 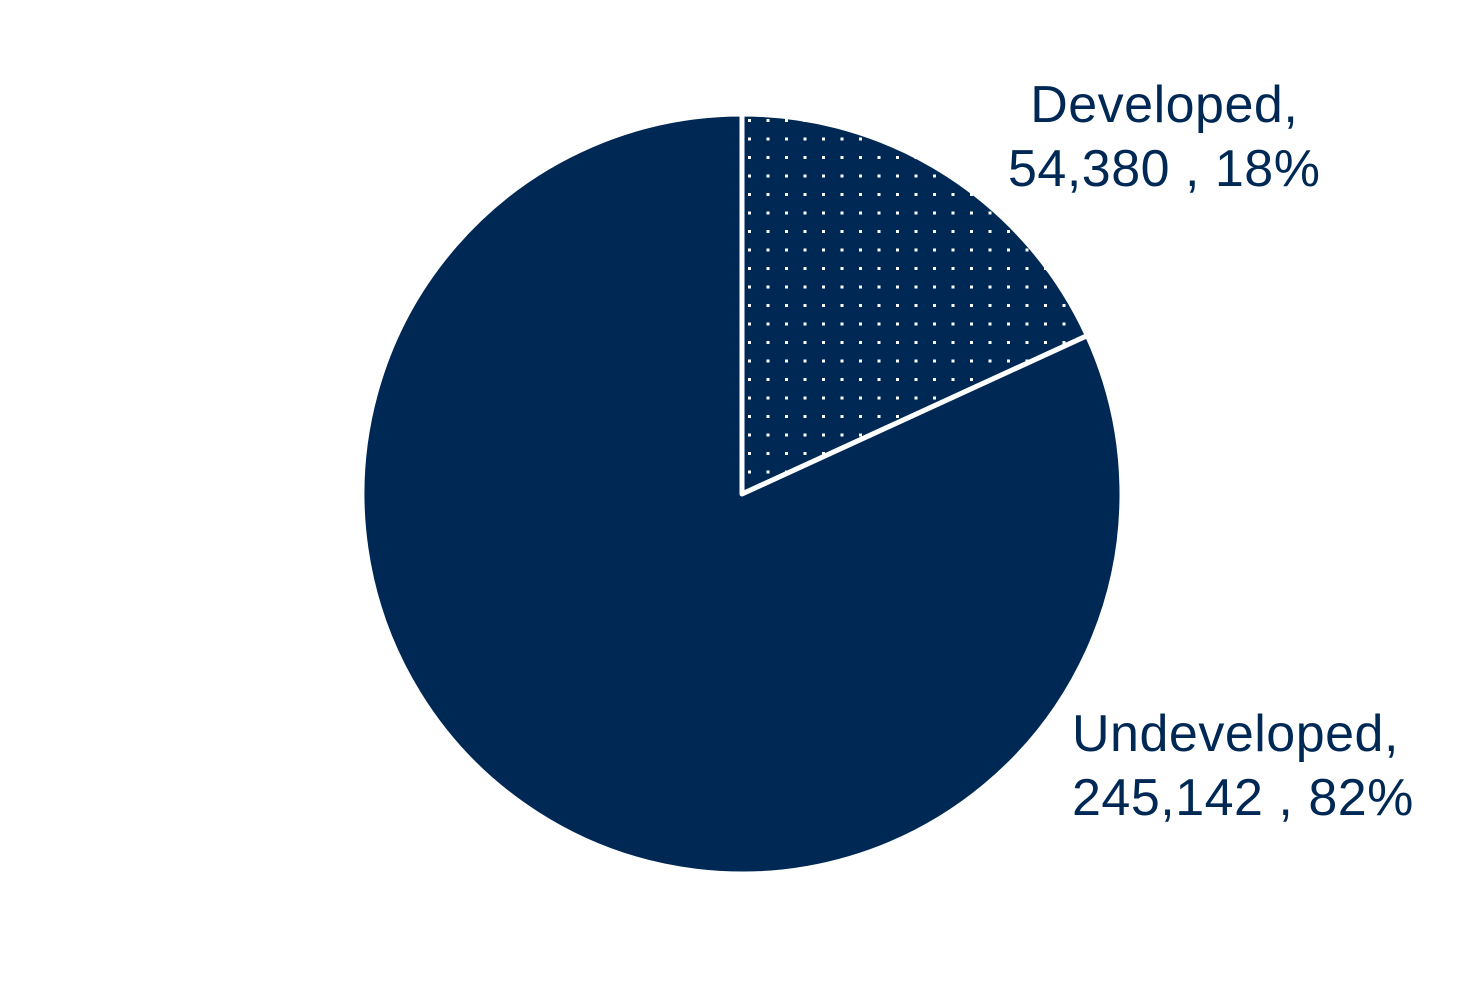 I want to click on data-label-undeveloped: Undeveloped, 245,142 , 82%, so click(x=1243, y=766).